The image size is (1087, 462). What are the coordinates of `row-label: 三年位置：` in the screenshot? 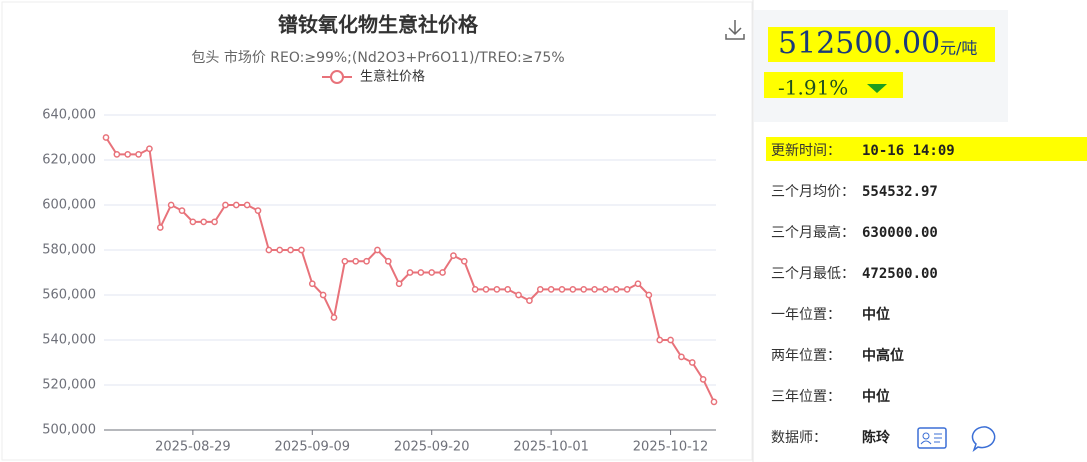 It's located at (806, 397).